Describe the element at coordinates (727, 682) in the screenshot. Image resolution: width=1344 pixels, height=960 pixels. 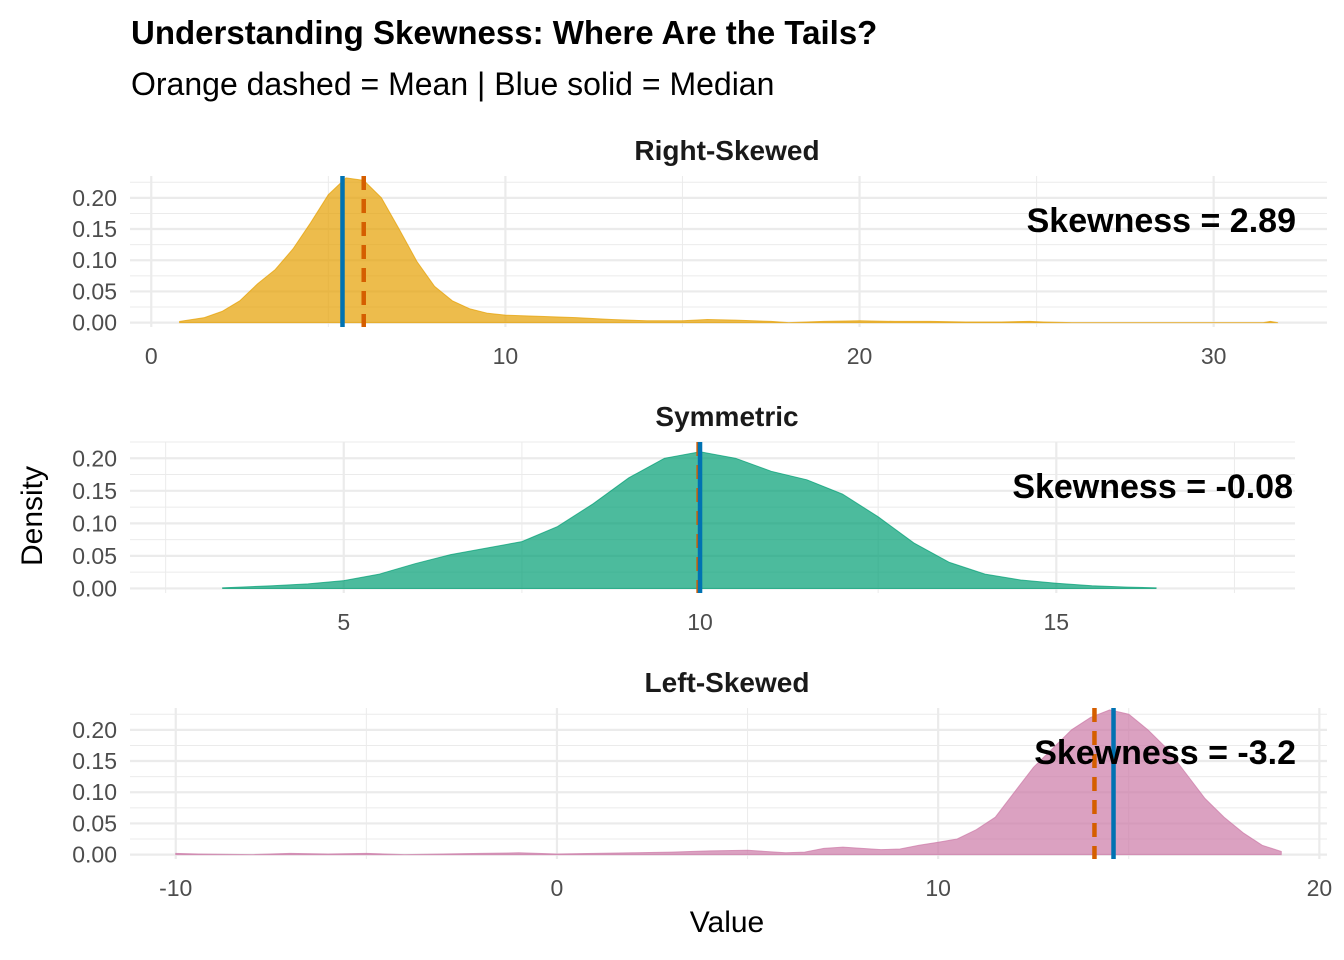
I see `facet-strip-title: Left-Skewed` at that location.